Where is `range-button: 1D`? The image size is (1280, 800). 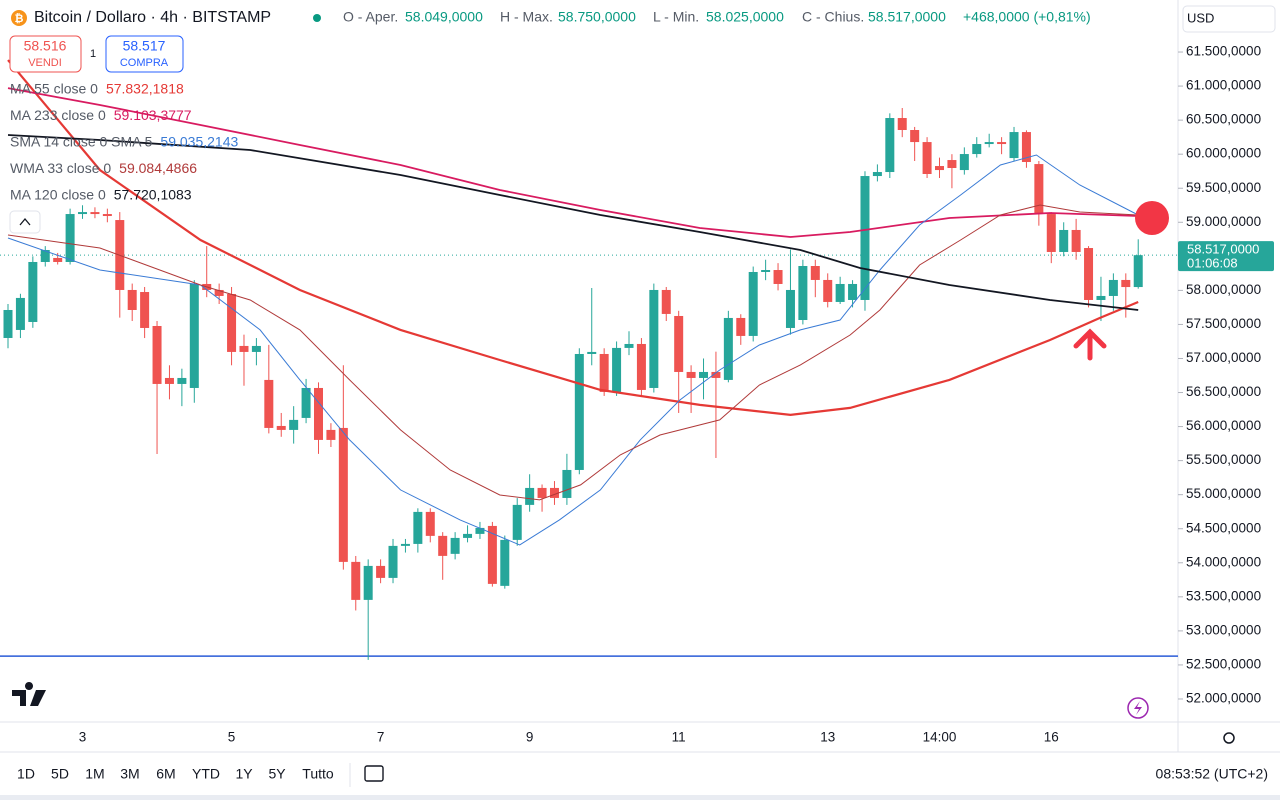
range-button: 1D is located at coordinates (26, 774).